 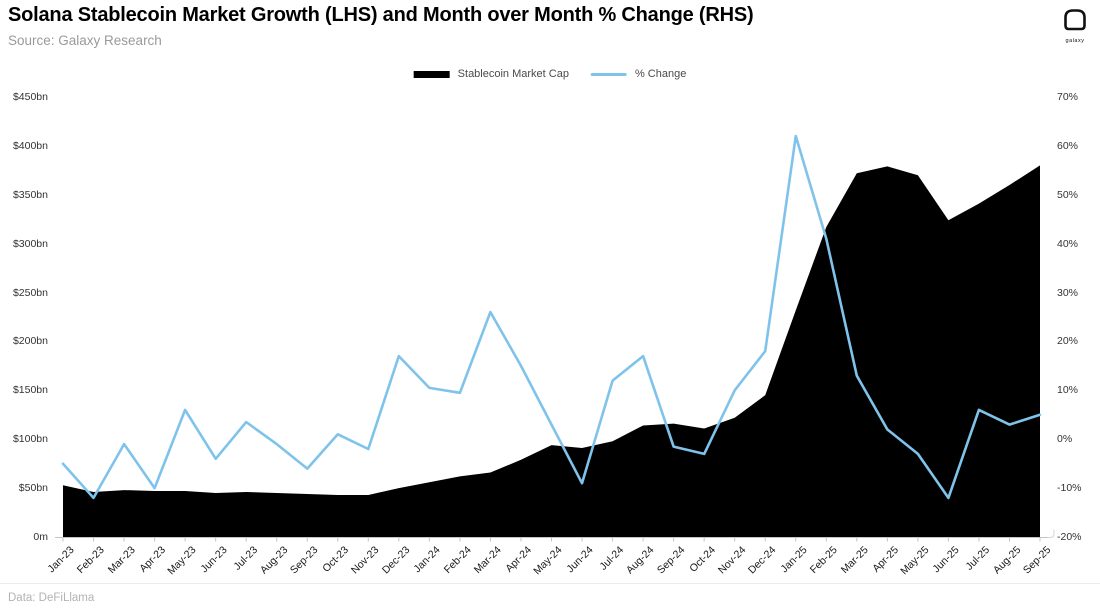 What do you see at coordinates (1075, 20) in the screenshot?
I see `galaxy-helmet-icon` at bounding box center [1075, 20].